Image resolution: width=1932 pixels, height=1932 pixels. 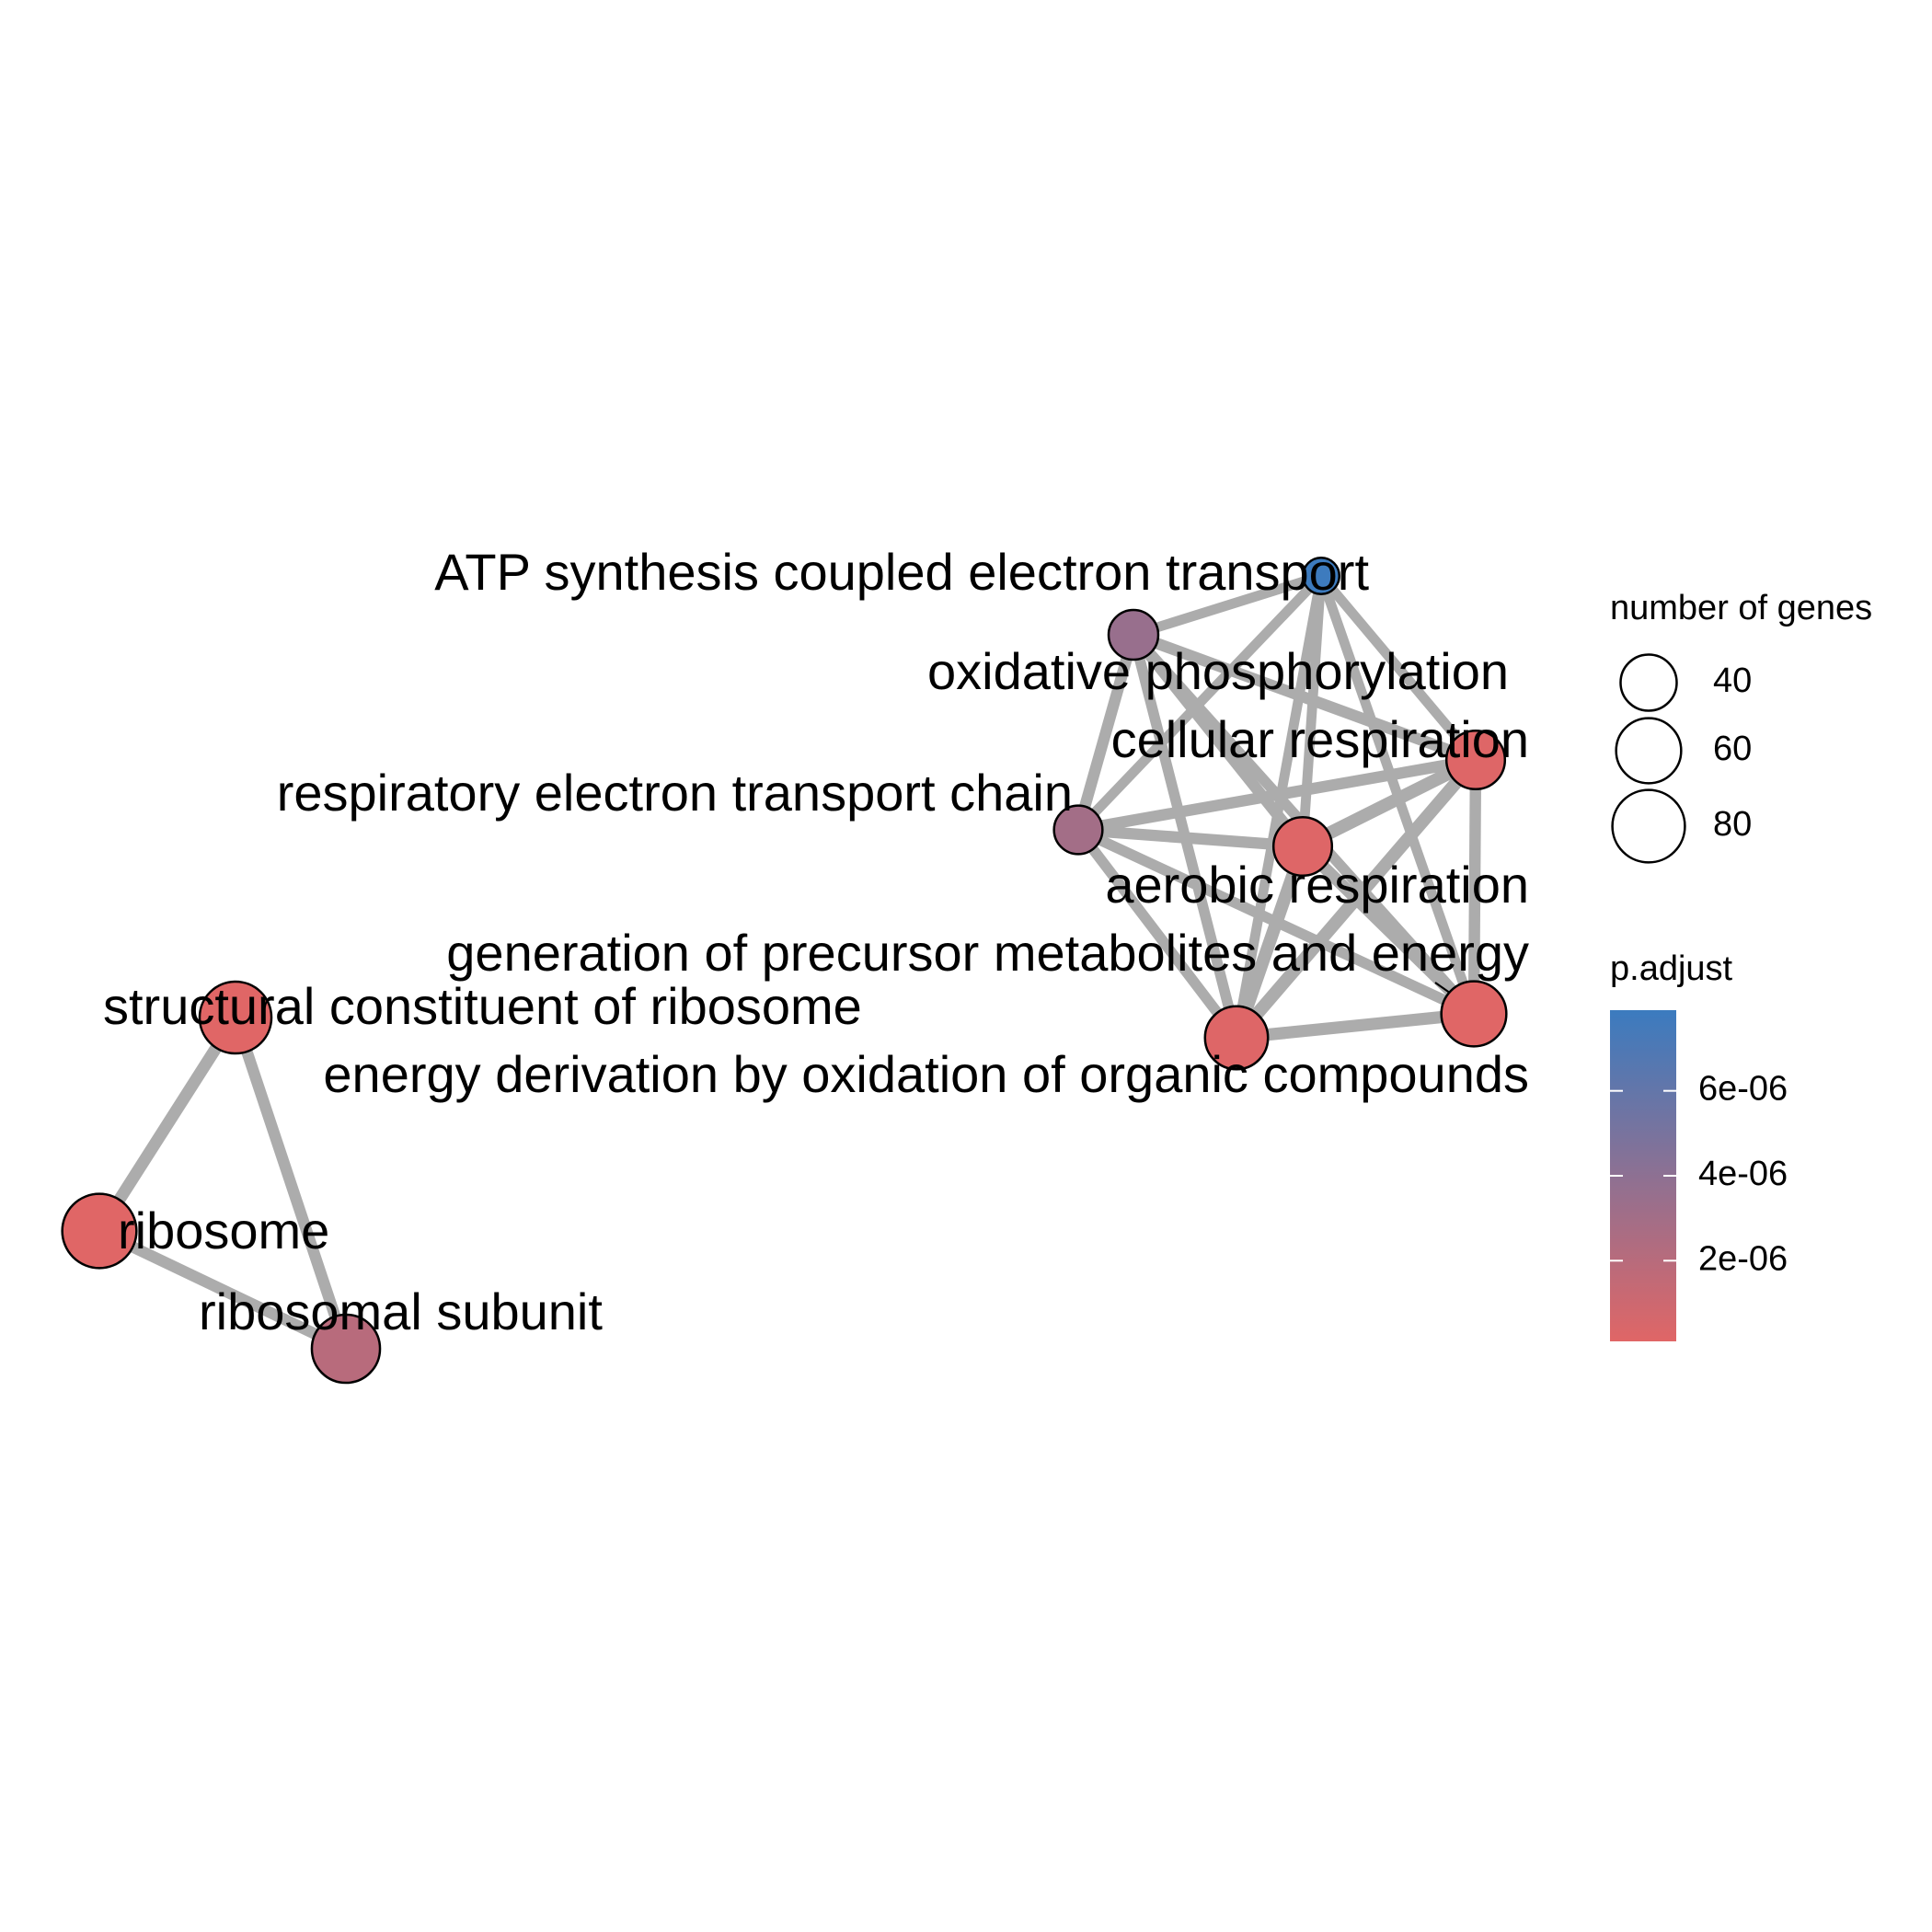 I want to click on node-ribosome, so click(x=99, y=1231).